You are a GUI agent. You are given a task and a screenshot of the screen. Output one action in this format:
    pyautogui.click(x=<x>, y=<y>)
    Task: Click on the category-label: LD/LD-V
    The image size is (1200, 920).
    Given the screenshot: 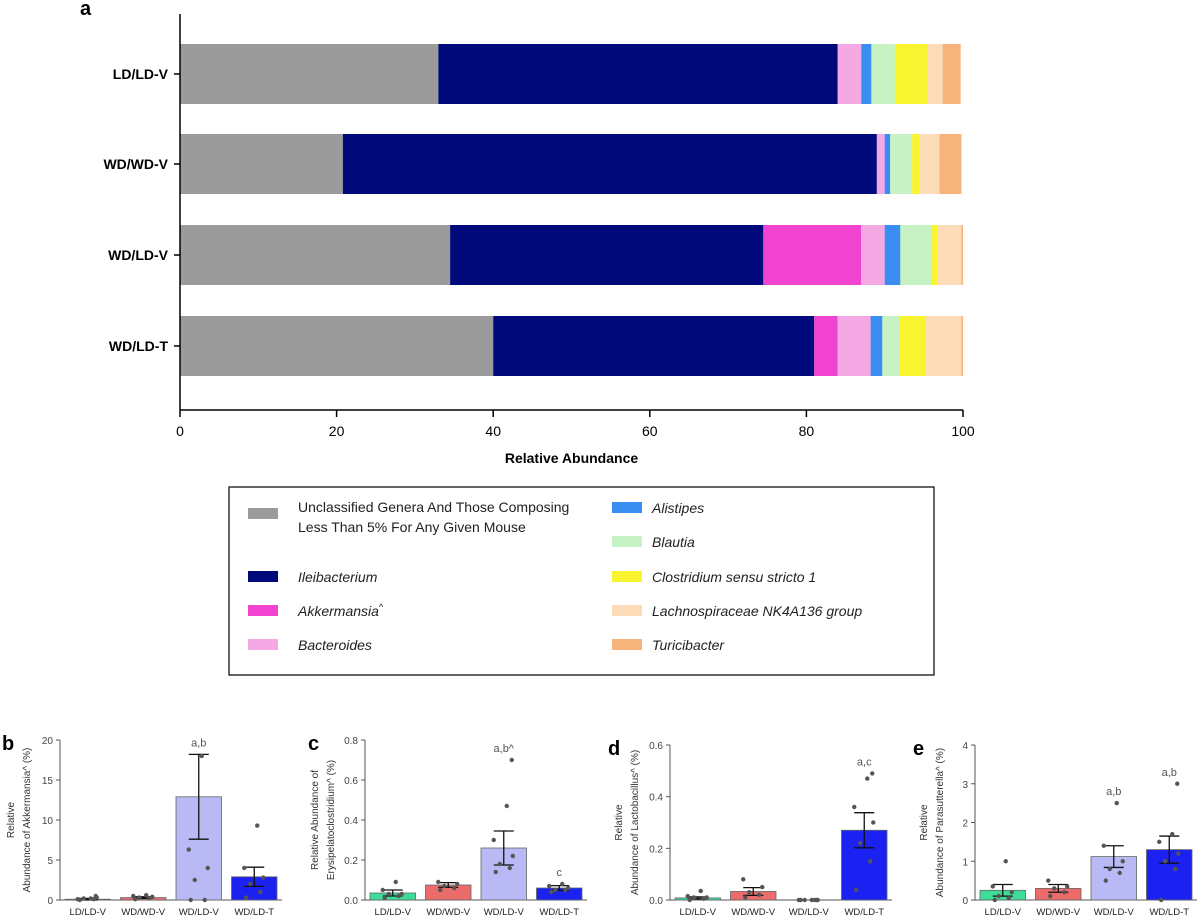 What is the action you would take?
    pyautogui.click(x=393, y=912)
    